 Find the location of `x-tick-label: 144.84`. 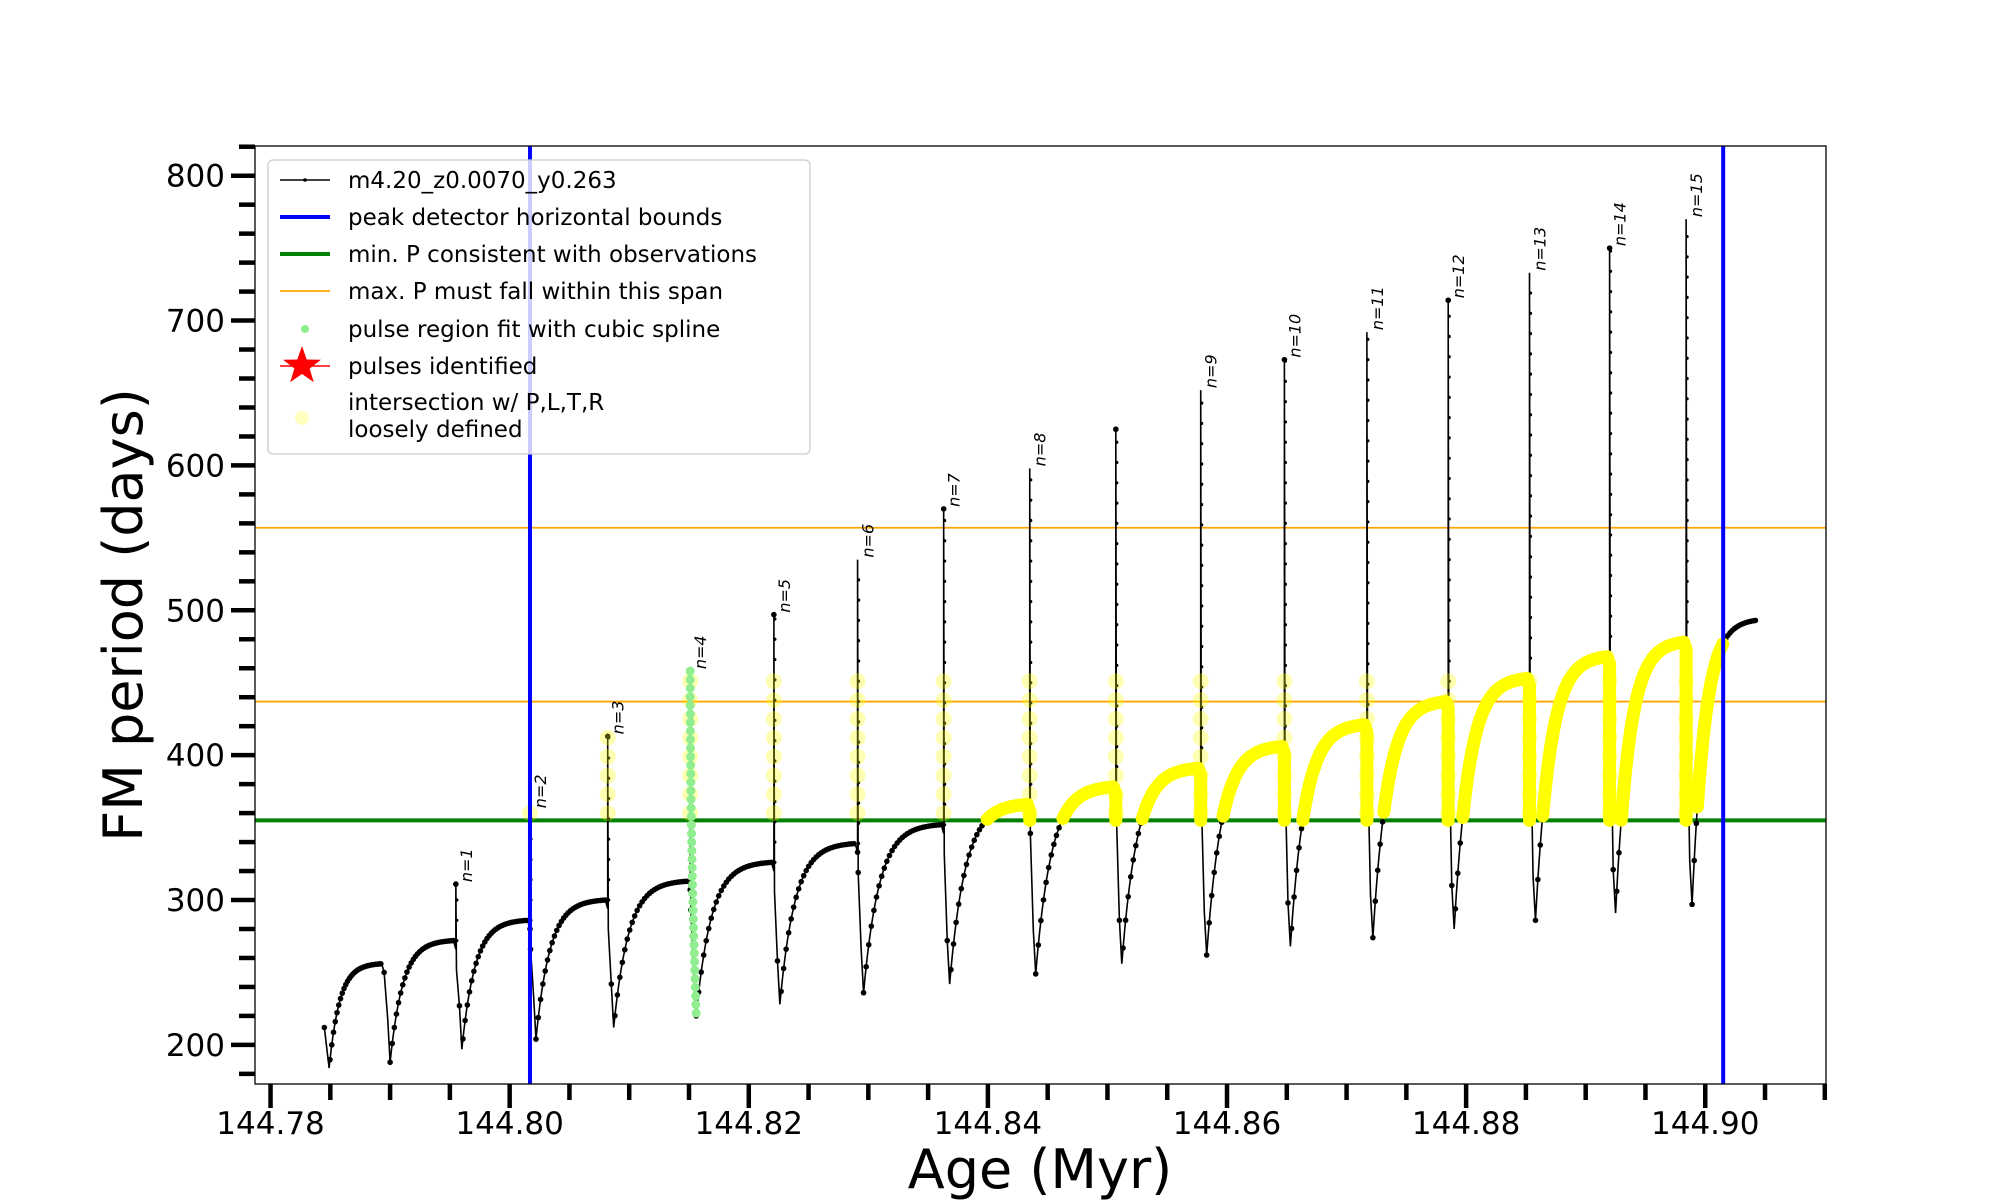

x-tick-label: 144.84 is located at coordinates (988, 1124).